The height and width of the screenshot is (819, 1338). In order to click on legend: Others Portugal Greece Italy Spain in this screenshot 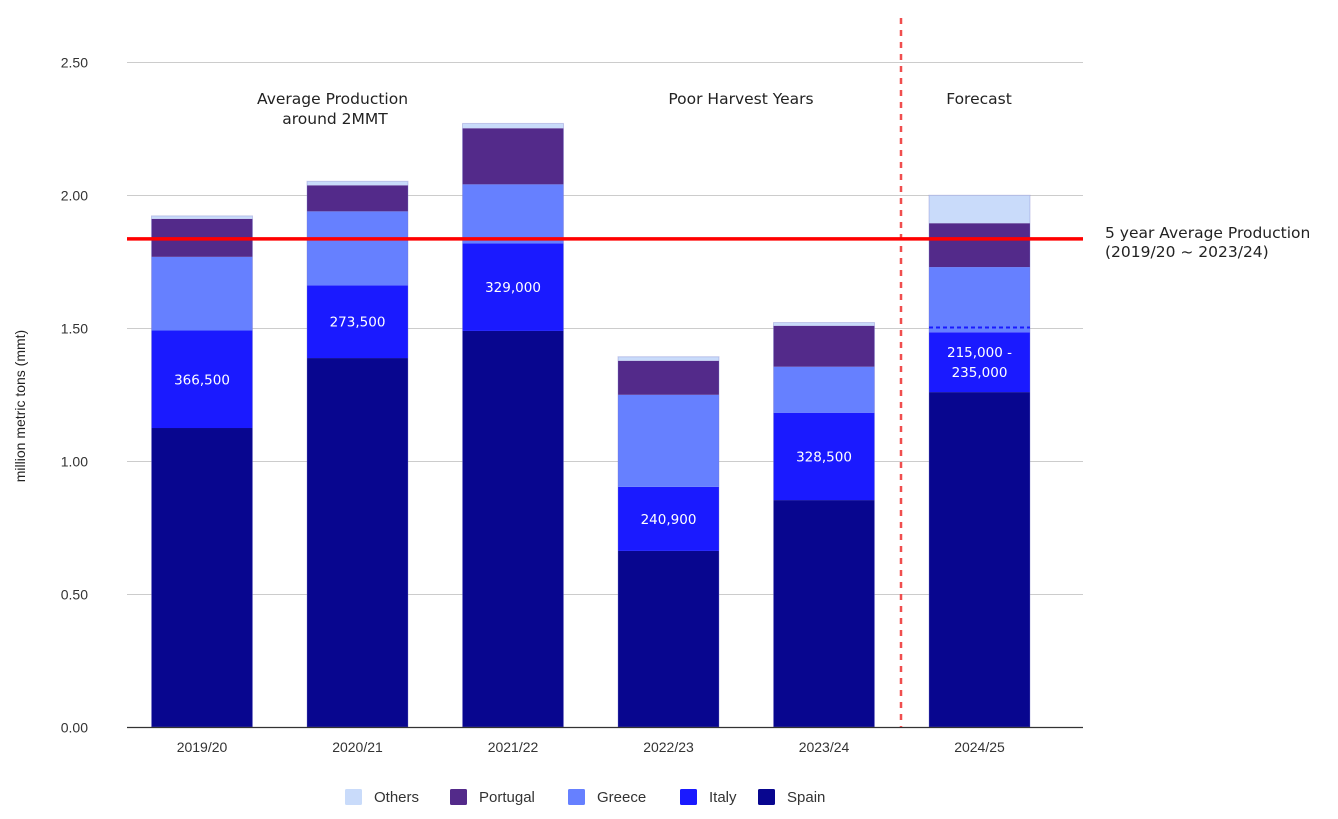, I will do `click(585, 797)`.